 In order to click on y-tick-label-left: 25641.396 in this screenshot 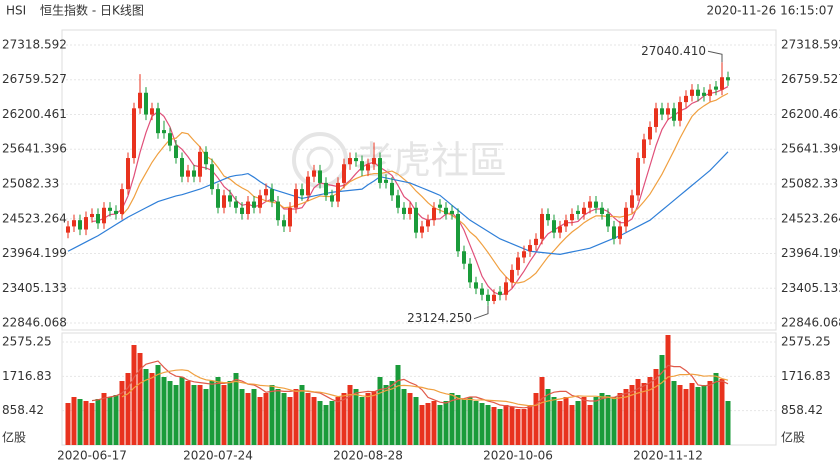, I will do `click(34, 149)`.